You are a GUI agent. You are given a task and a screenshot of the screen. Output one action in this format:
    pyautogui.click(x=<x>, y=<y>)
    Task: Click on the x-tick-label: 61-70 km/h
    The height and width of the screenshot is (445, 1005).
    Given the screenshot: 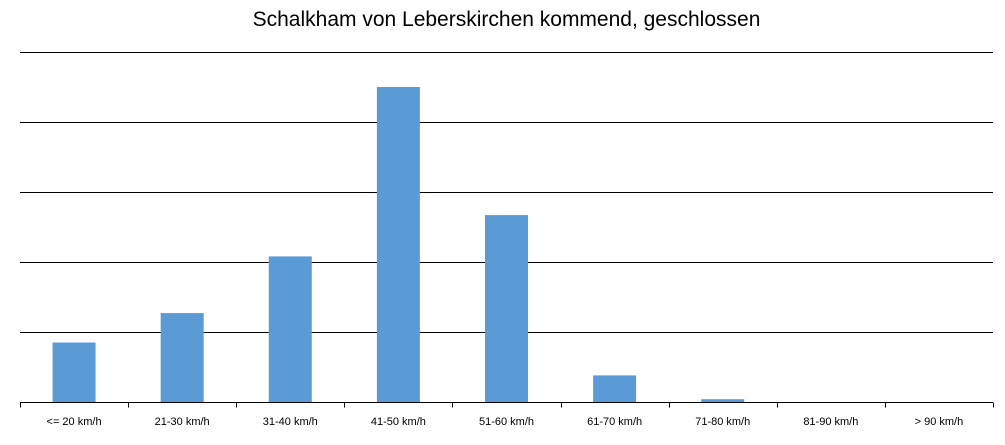 What is the action you would take?
    pyautogui.click(x=614, y=422)
    